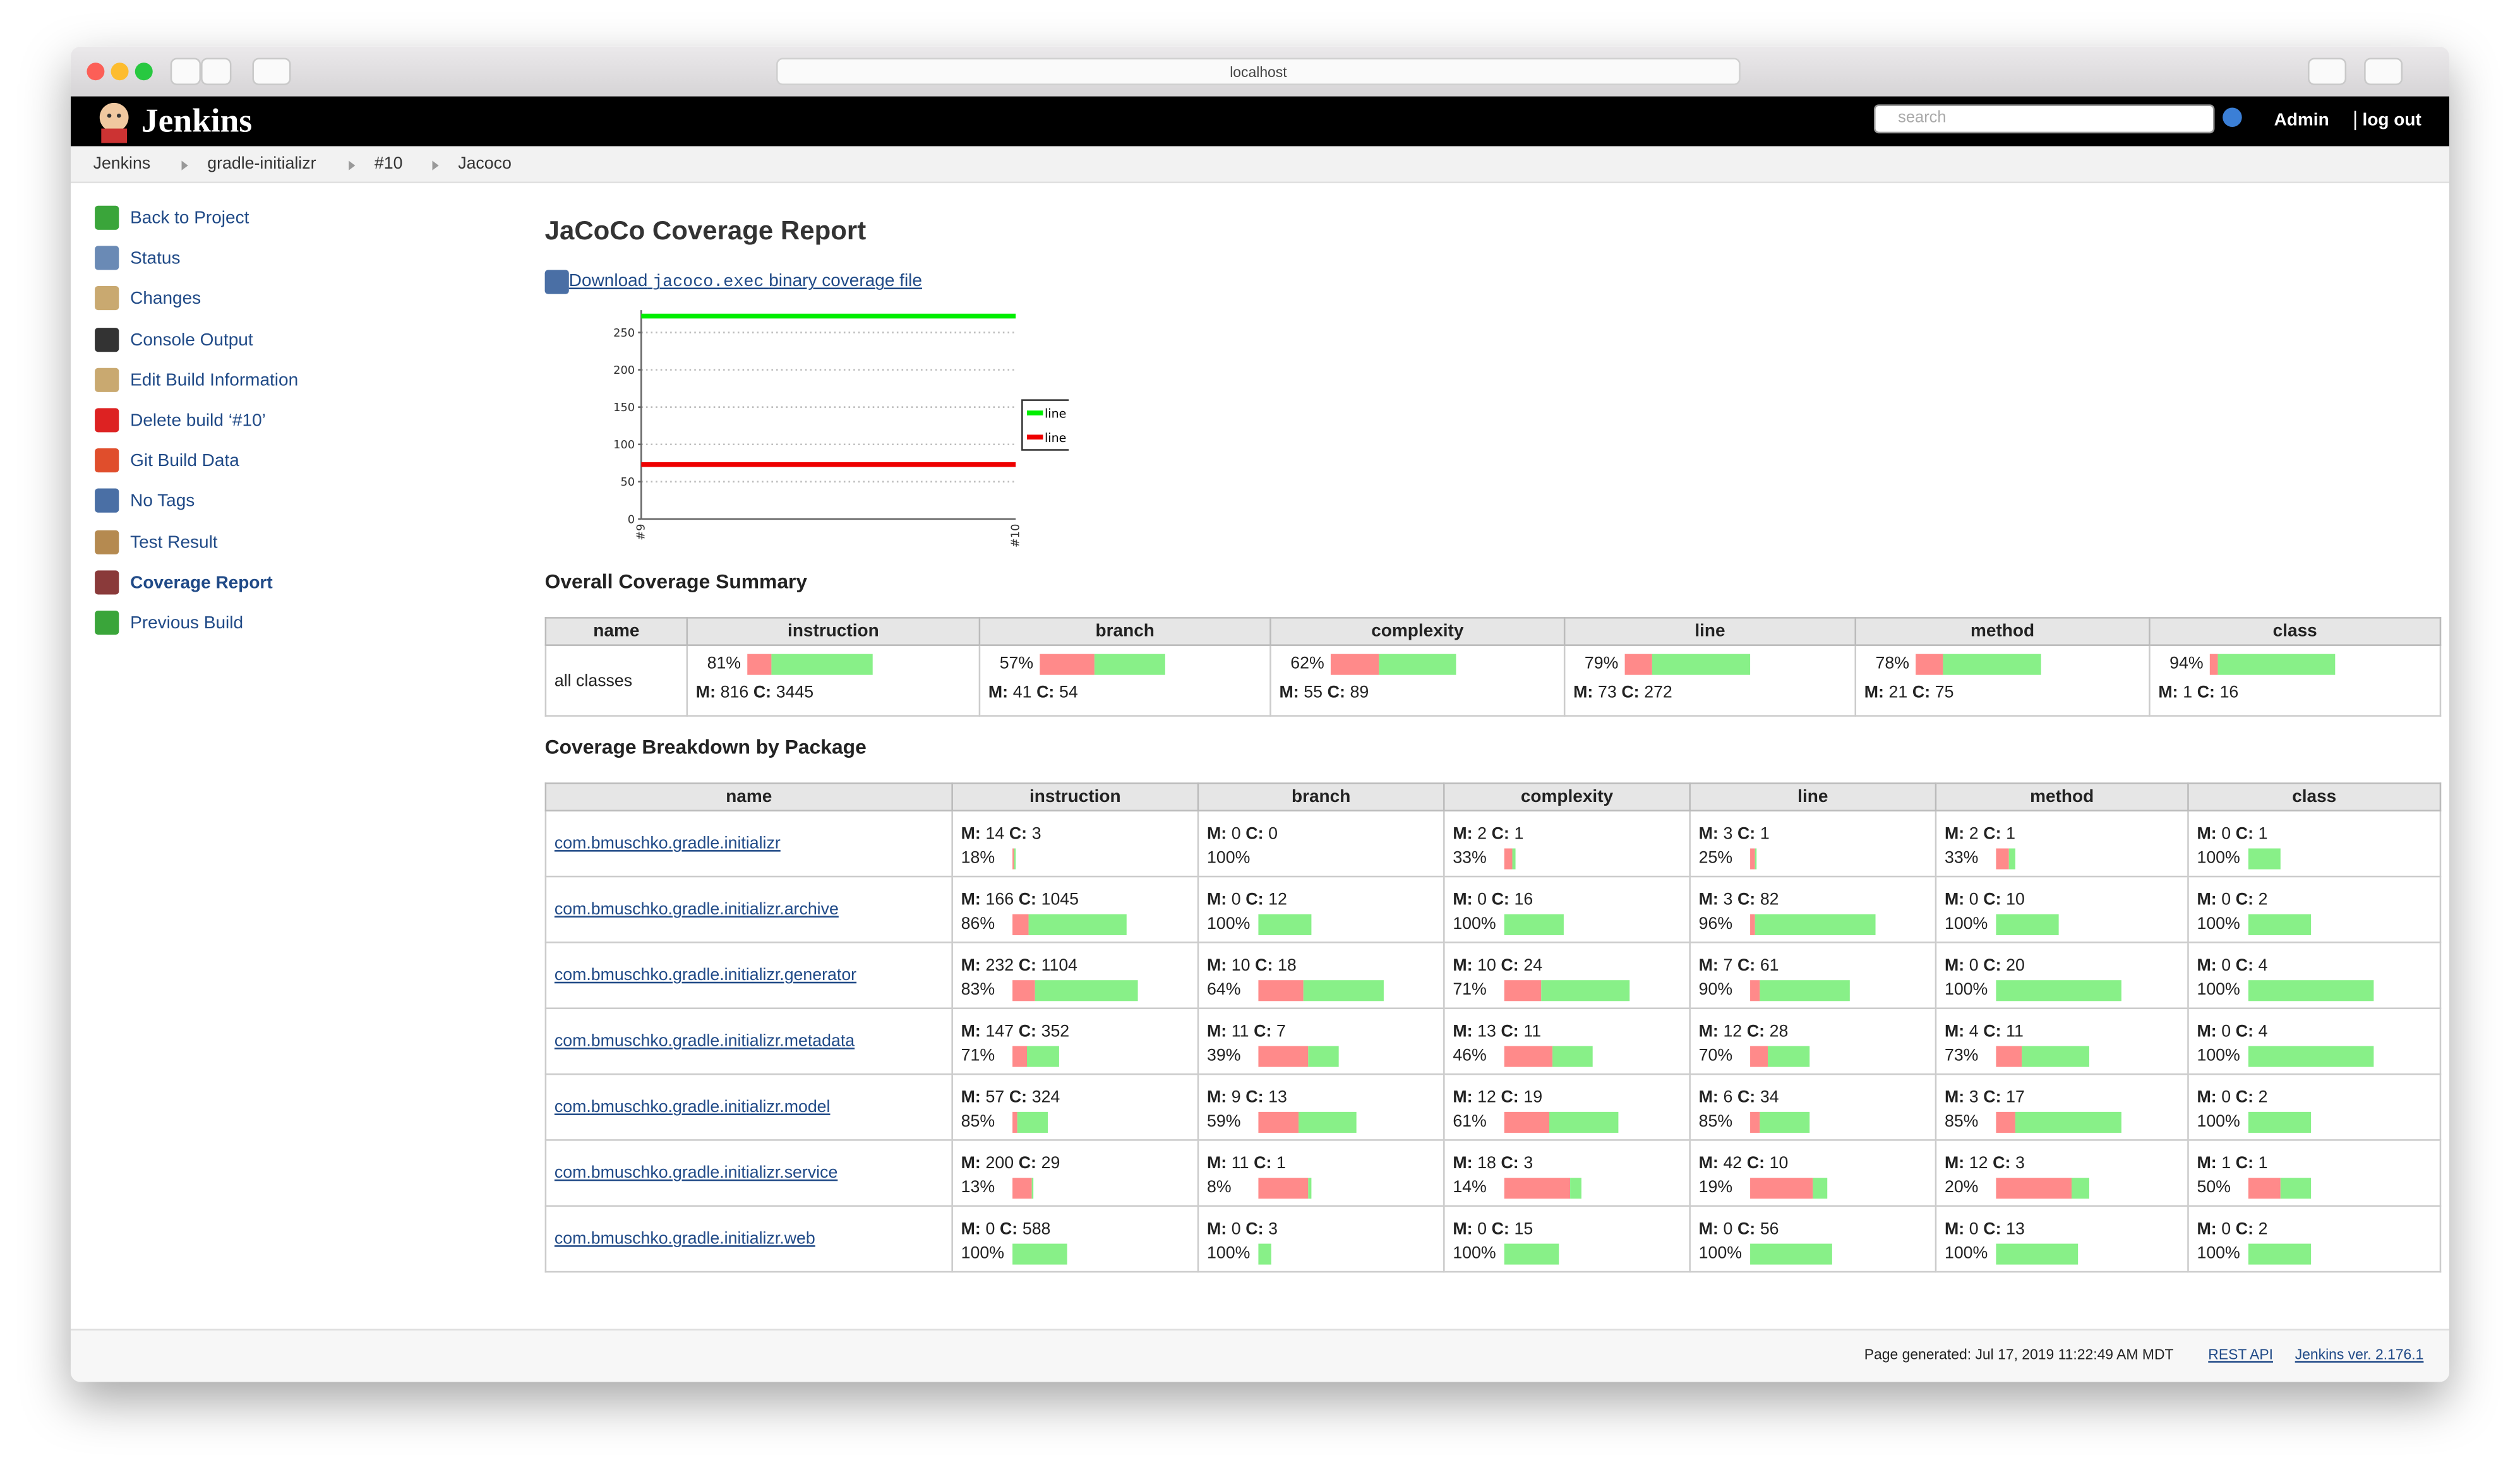 This screenshot has height=1477, width=2520. Describe the element at coordinates (705, 1041) in the screenshot. I see `package-link: com.bmuschko.gradle.initializr.metadata` at that location.